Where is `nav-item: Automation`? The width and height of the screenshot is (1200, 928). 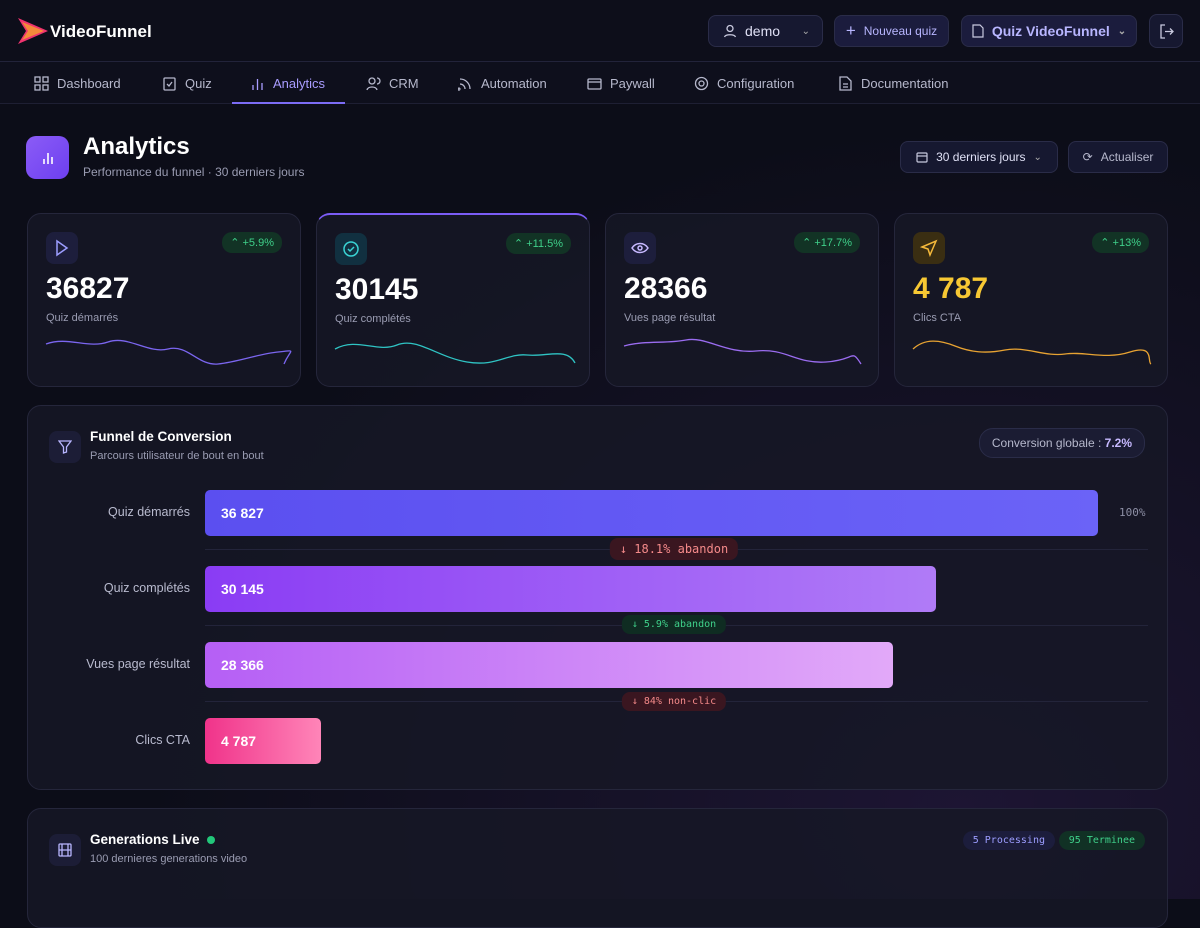 nav-item: Automation is located at coordinates (502, 83).